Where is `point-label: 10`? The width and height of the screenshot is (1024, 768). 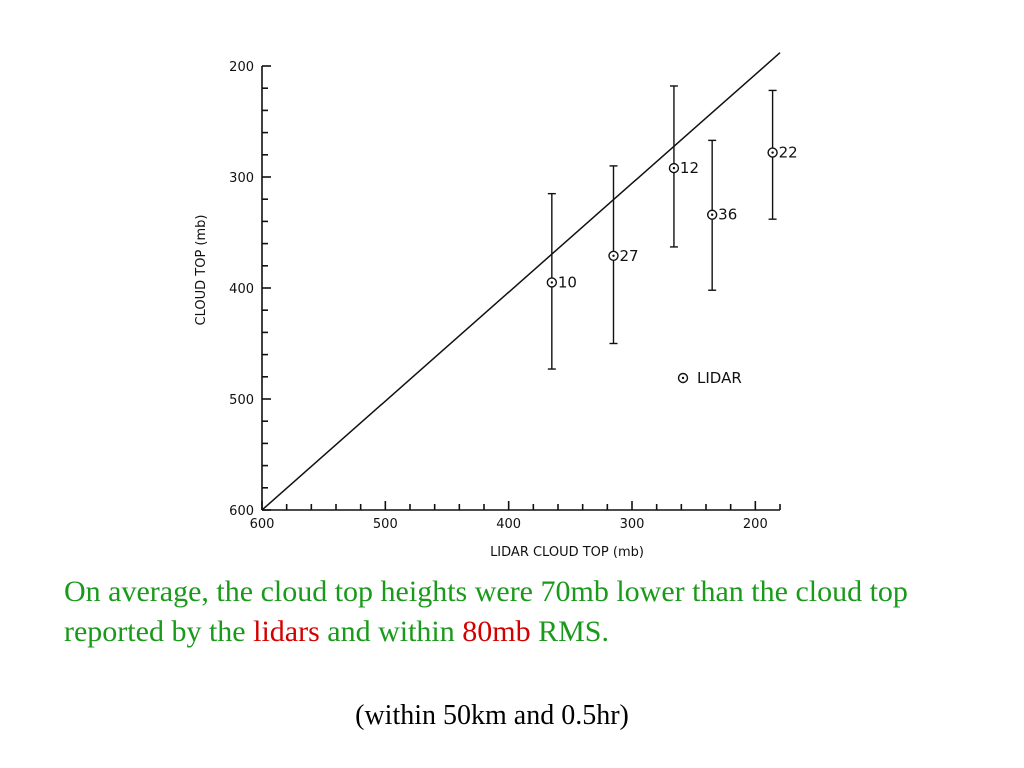 point-label: 10 is located at coordinates (567, 282).